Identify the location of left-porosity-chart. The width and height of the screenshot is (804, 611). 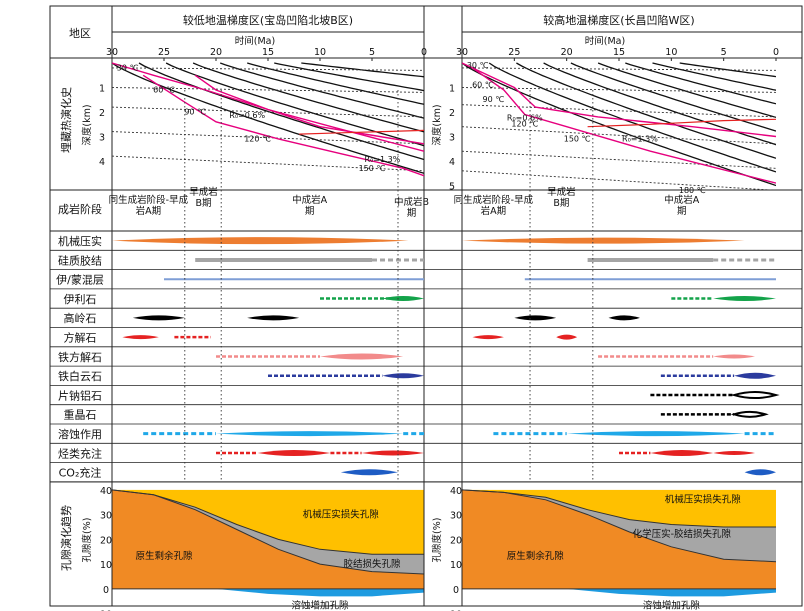
(268, 543).